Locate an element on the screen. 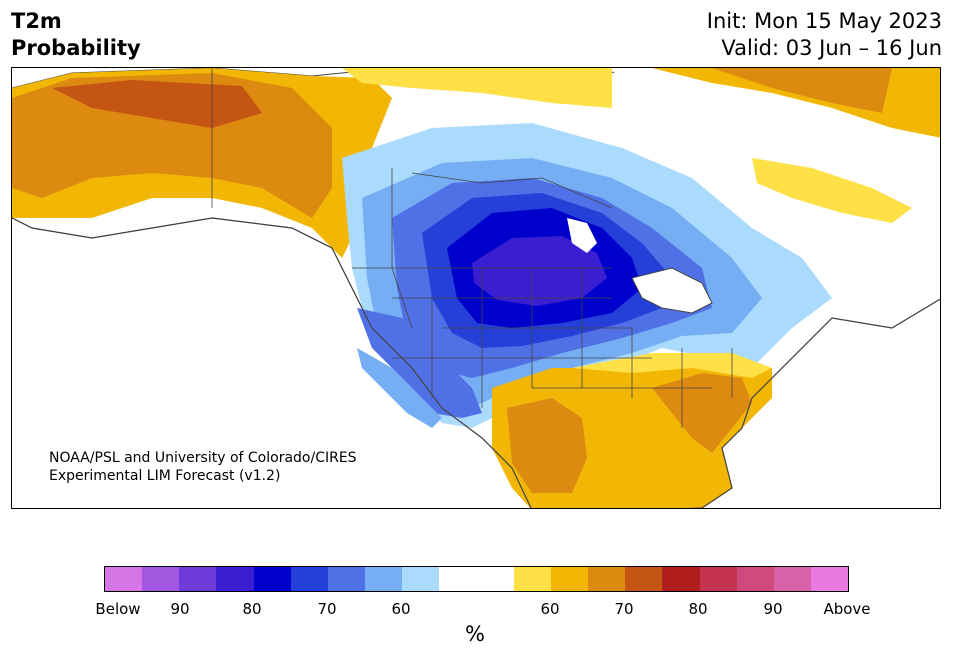  colorbar-tick-label: Above is located at coordinates (847, 609).